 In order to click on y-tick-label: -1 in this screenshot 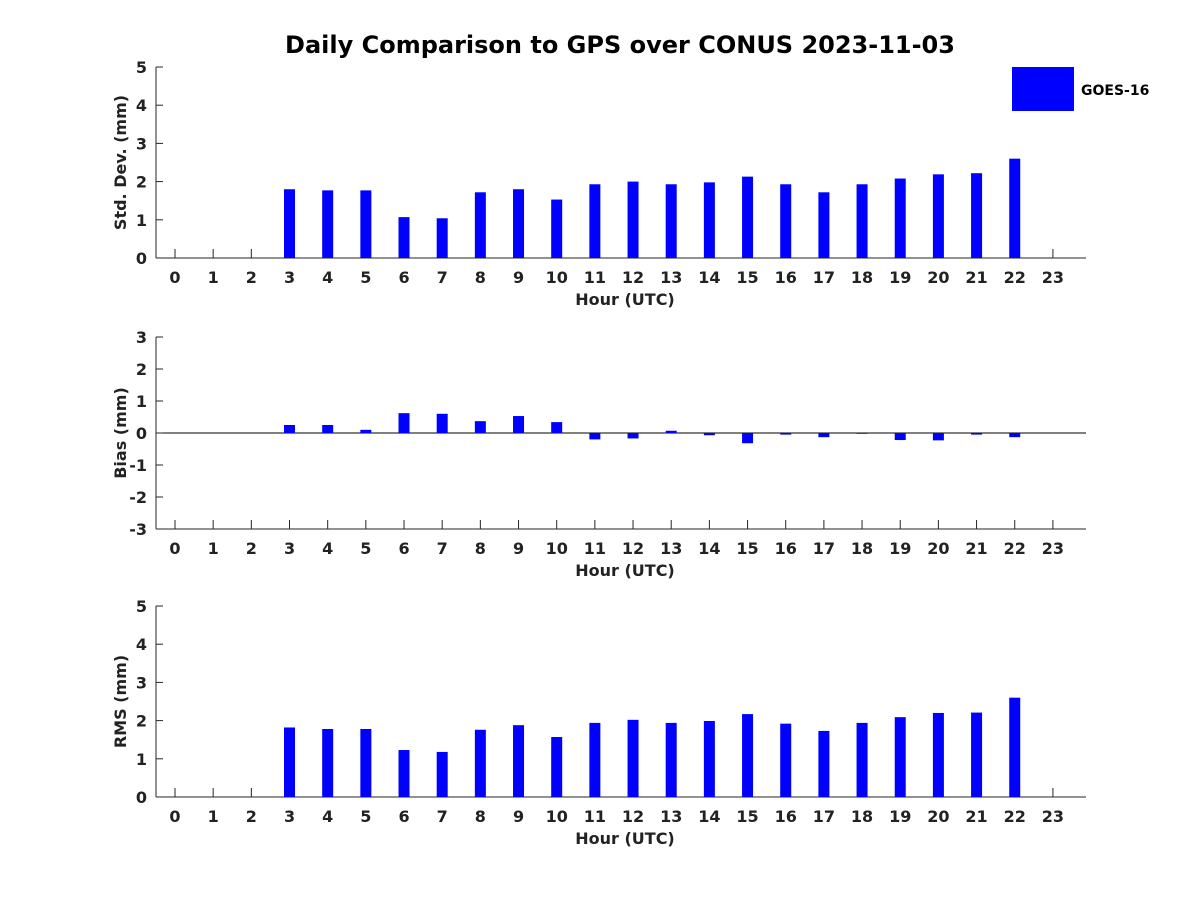, I will do `click(138, 465)`.